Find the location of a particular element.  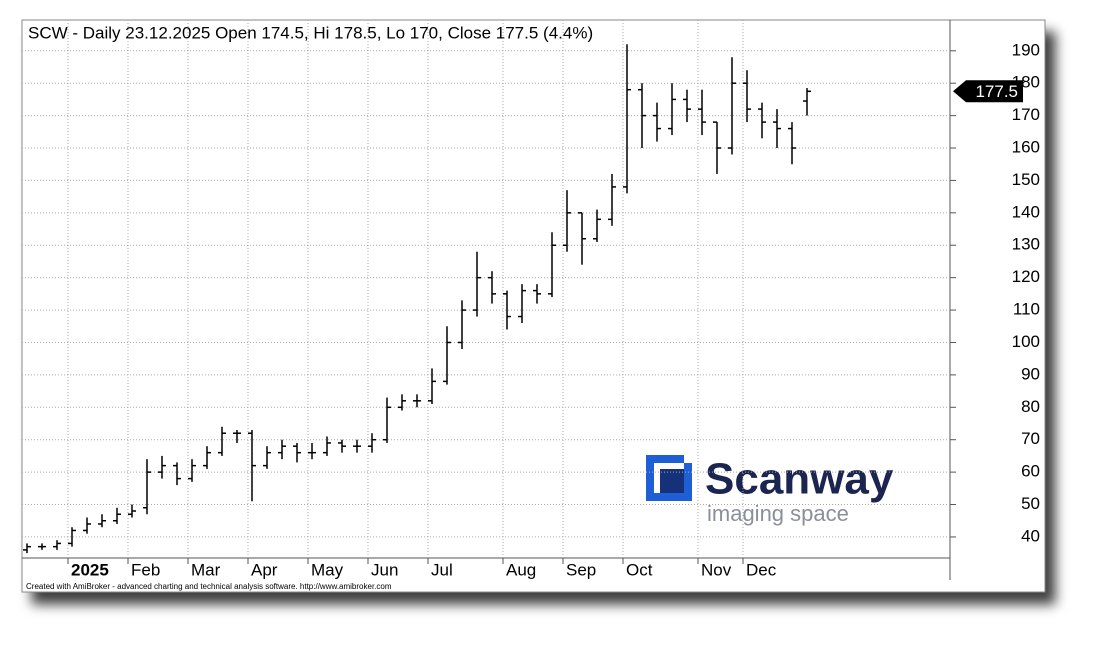

y-tick-label: 90 is located at coordinates (1030, 373).